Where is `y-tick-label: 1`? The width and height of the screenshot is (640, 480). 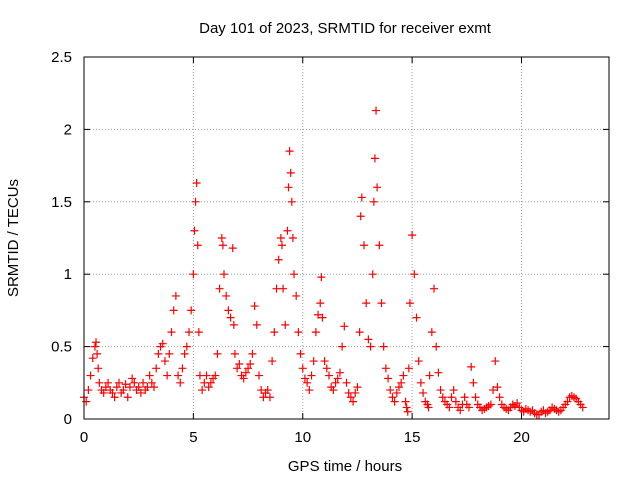
y-tick-label: 1 is located at coordinates (68, 274).